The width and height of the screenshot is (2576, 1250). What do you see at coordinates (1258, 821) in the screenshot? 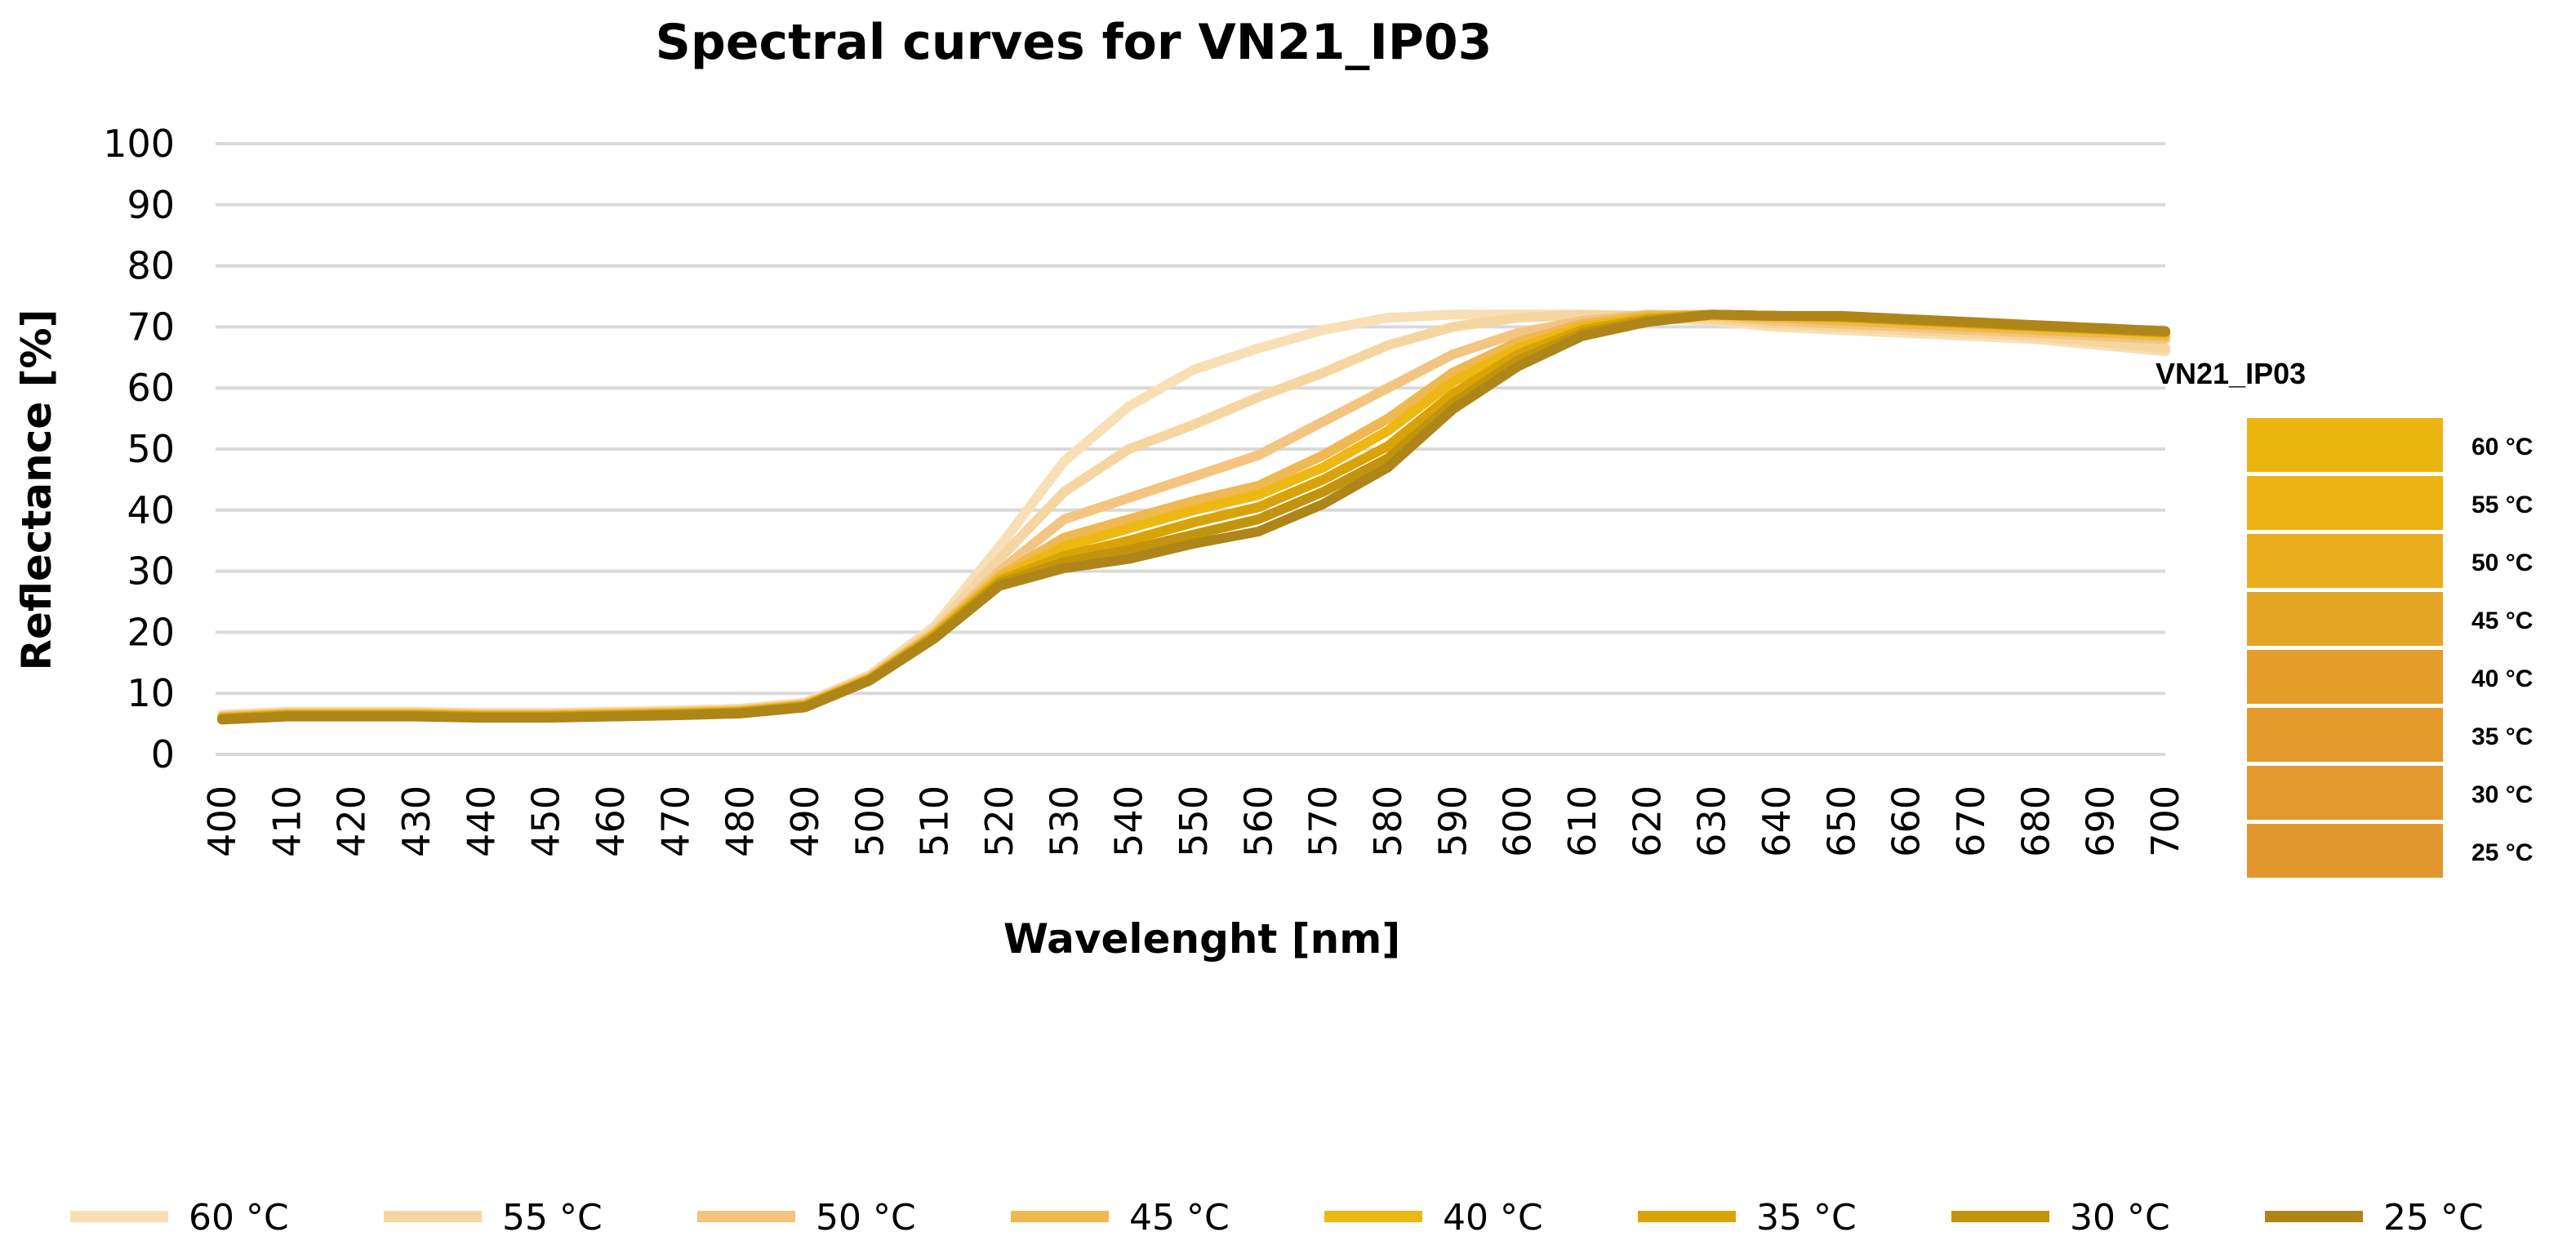
I see `x-tick-label: 560` at bounding box center [1258, 821].